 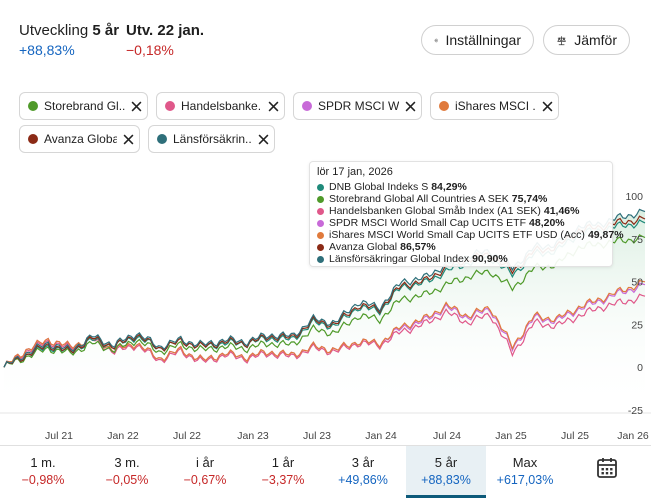 I want to click on daily-value: −0,18%, so click(x=150, y=50).